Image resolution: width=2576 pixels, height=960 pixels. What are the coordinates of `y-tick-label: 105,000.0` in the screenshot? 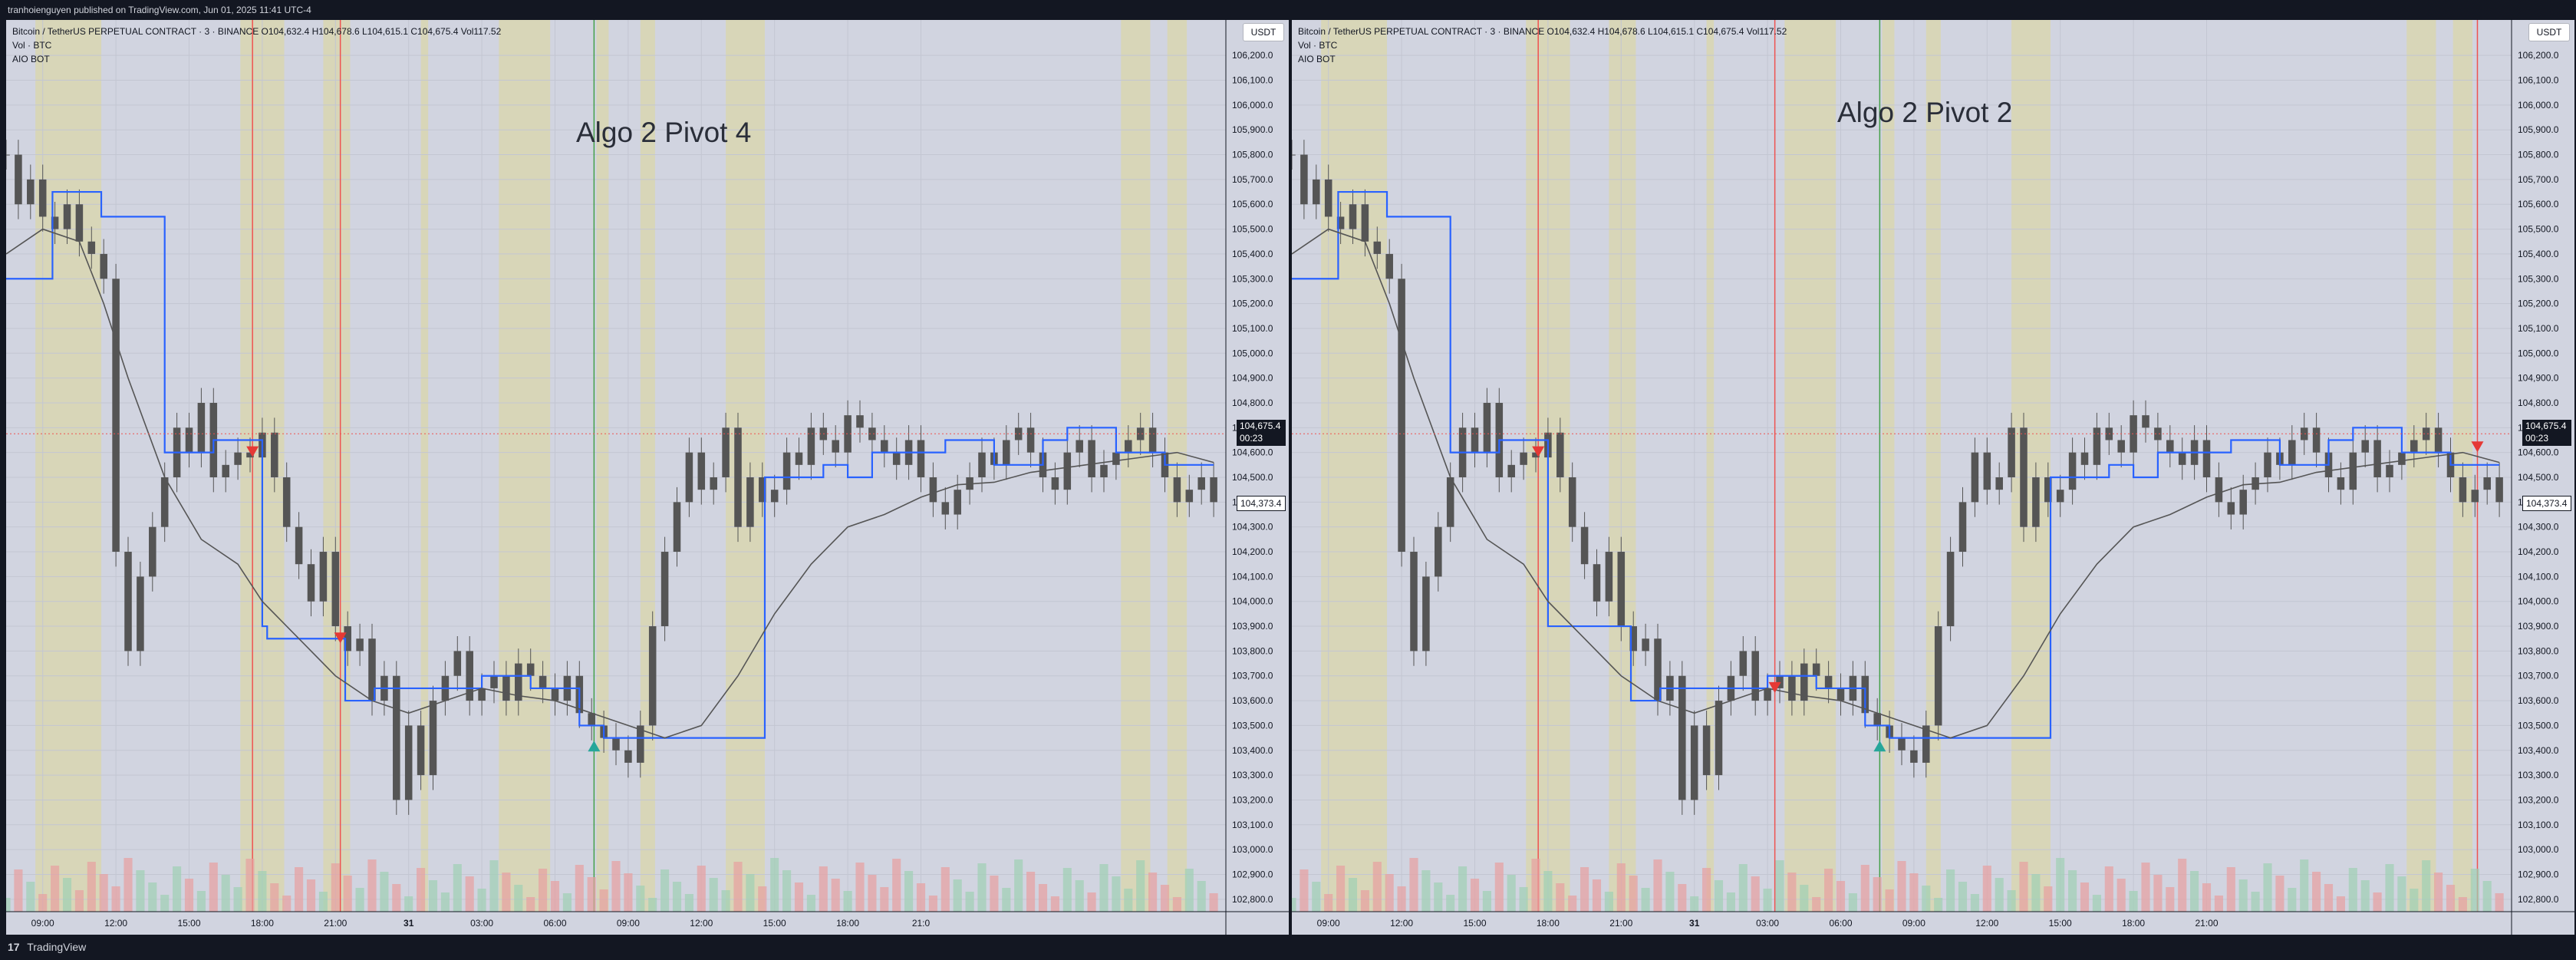 It's located at (2538, 353).